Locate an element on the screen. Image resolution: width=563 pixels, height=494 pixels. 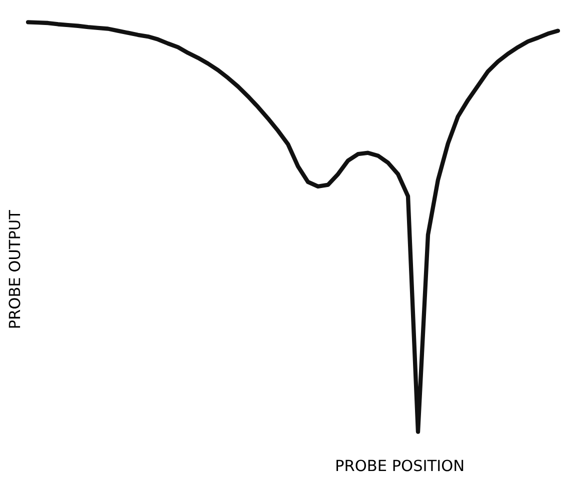
x-axis-title: PROBE POSITION is located at coordinates (400, 466).